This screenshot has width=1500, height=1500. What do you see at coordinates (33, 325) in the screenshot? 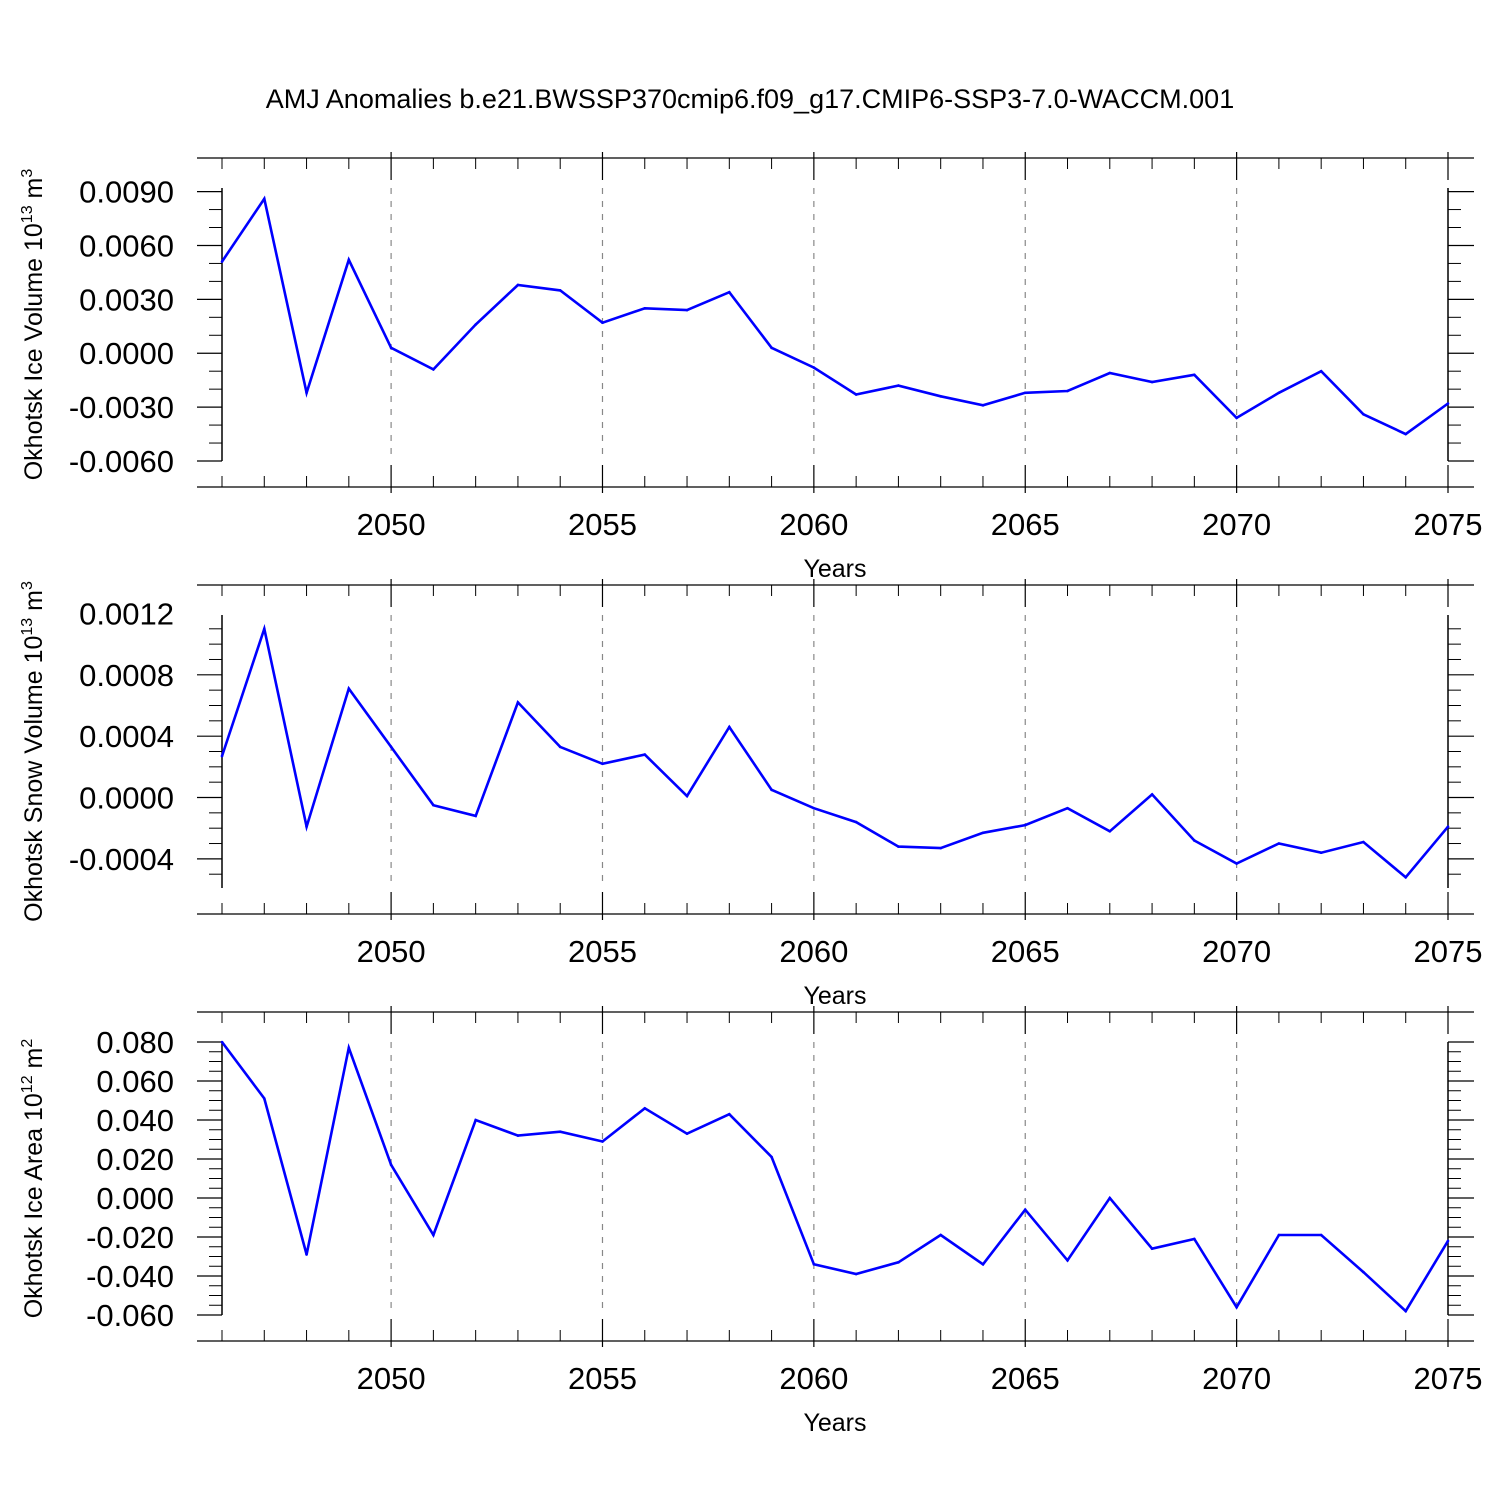
I see `y-axis-label: Okhotsk Ice Volume 1013 m3` at bounding box center [33, 325].